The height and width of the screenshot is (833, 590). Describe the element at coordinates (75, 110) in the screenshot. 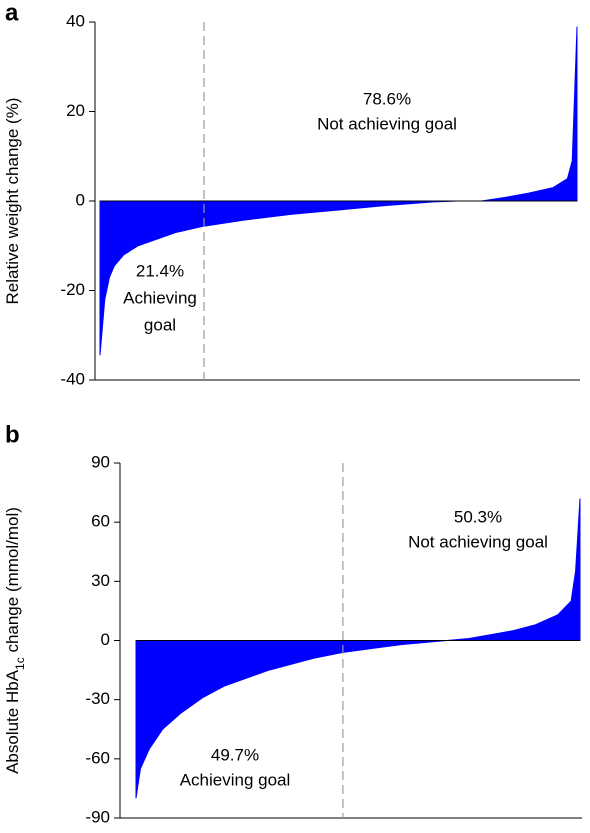

I see `y-tick-label: 20` at that location.